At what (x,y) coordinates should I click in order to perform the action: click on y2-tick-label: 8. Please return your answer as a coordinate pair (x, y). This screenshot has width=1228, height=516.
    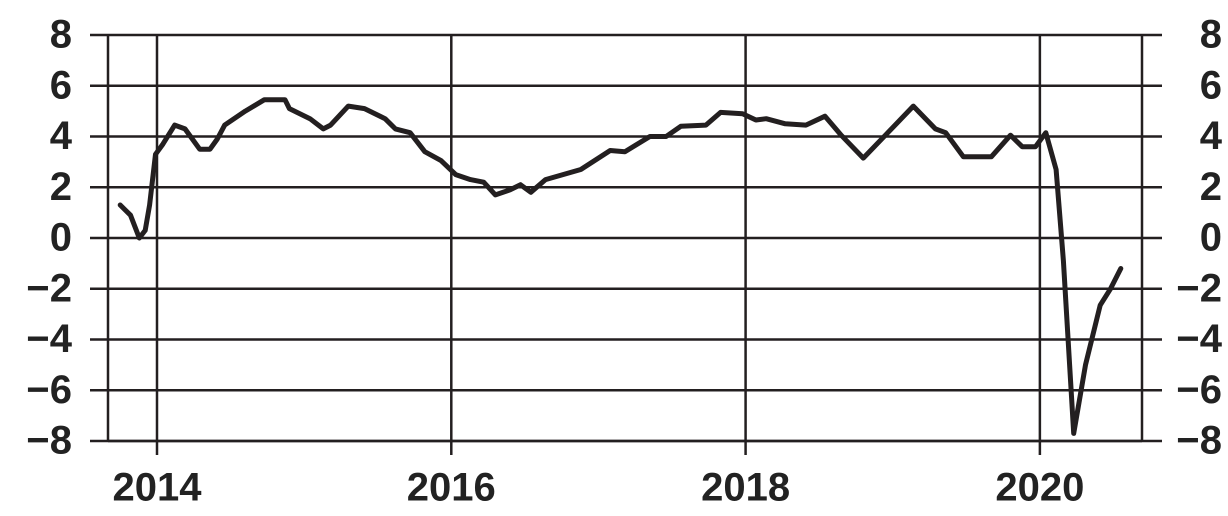
    Looking at the image, I should click on (1211, 35).